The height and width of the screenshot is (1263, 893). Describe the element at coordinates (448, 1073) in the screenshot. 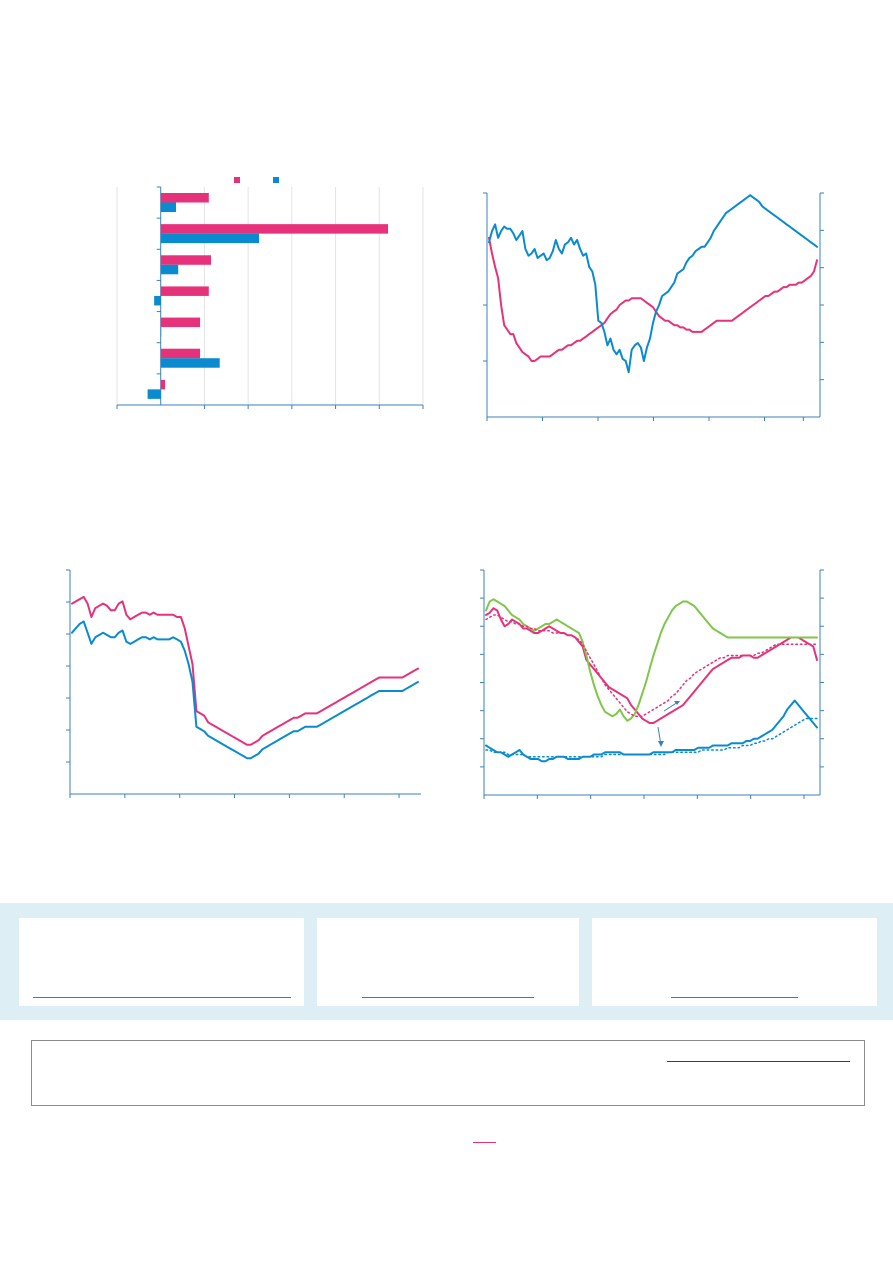

I see `notice-box` at that location.